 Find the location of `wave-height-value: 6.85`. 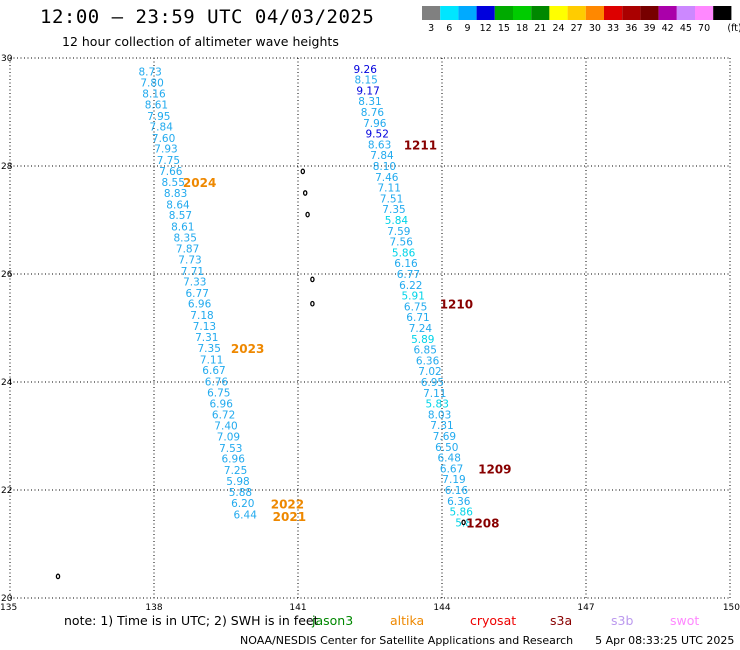

wave-height-value: 6.85 is located at coordinates (425, 351).